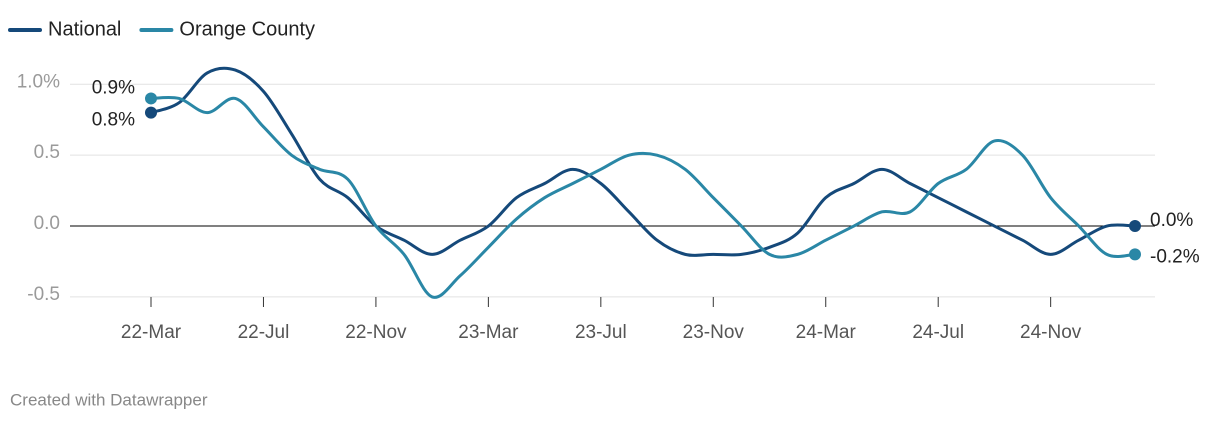 This screenshot has width=1220, height=424. Describe the element at coordinates (1051, 332) in the screenshot. I see `x-tick-label: 24-Nov` at that location.